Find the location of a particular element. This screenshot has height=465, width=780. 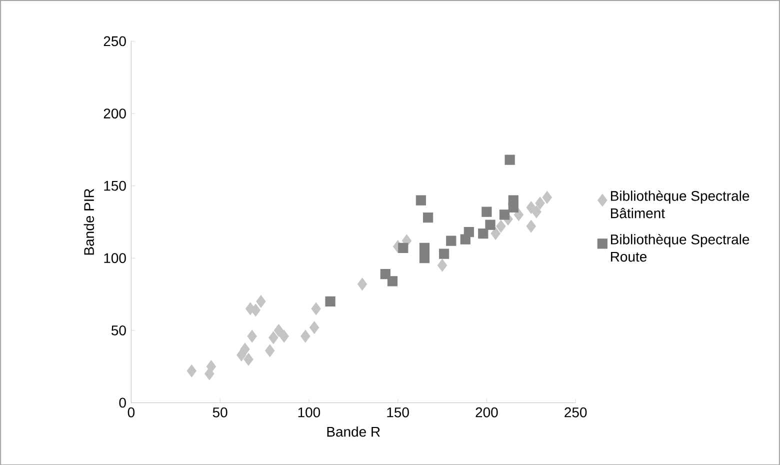

x-axis-title: Bande R is located at coordinates (353, 431).